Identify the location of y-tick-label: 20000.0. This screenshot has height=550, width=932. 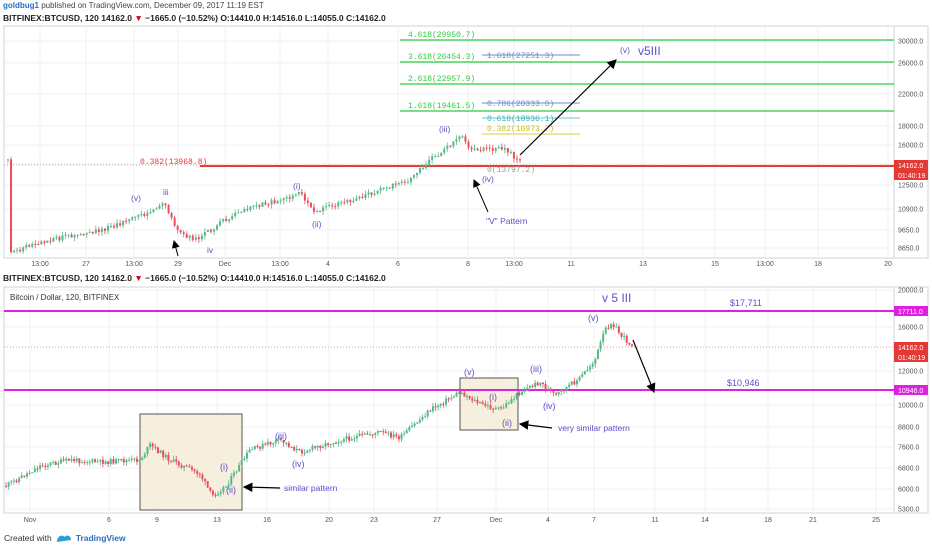
(910, 291).